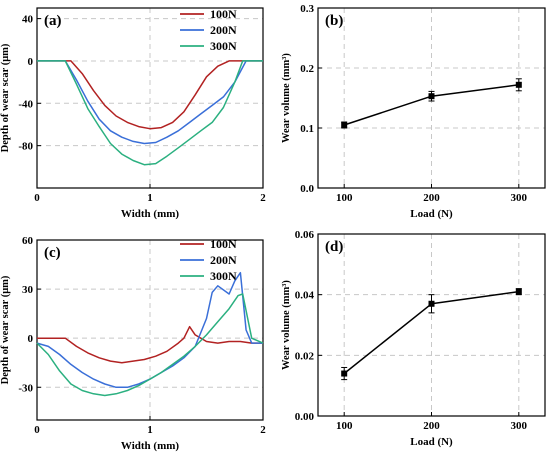 The width and height of the screenshot is (550, 456). Describe the element at coordinates (52, 253) in the screenshot. I see `panel-label: (c)` at that location.